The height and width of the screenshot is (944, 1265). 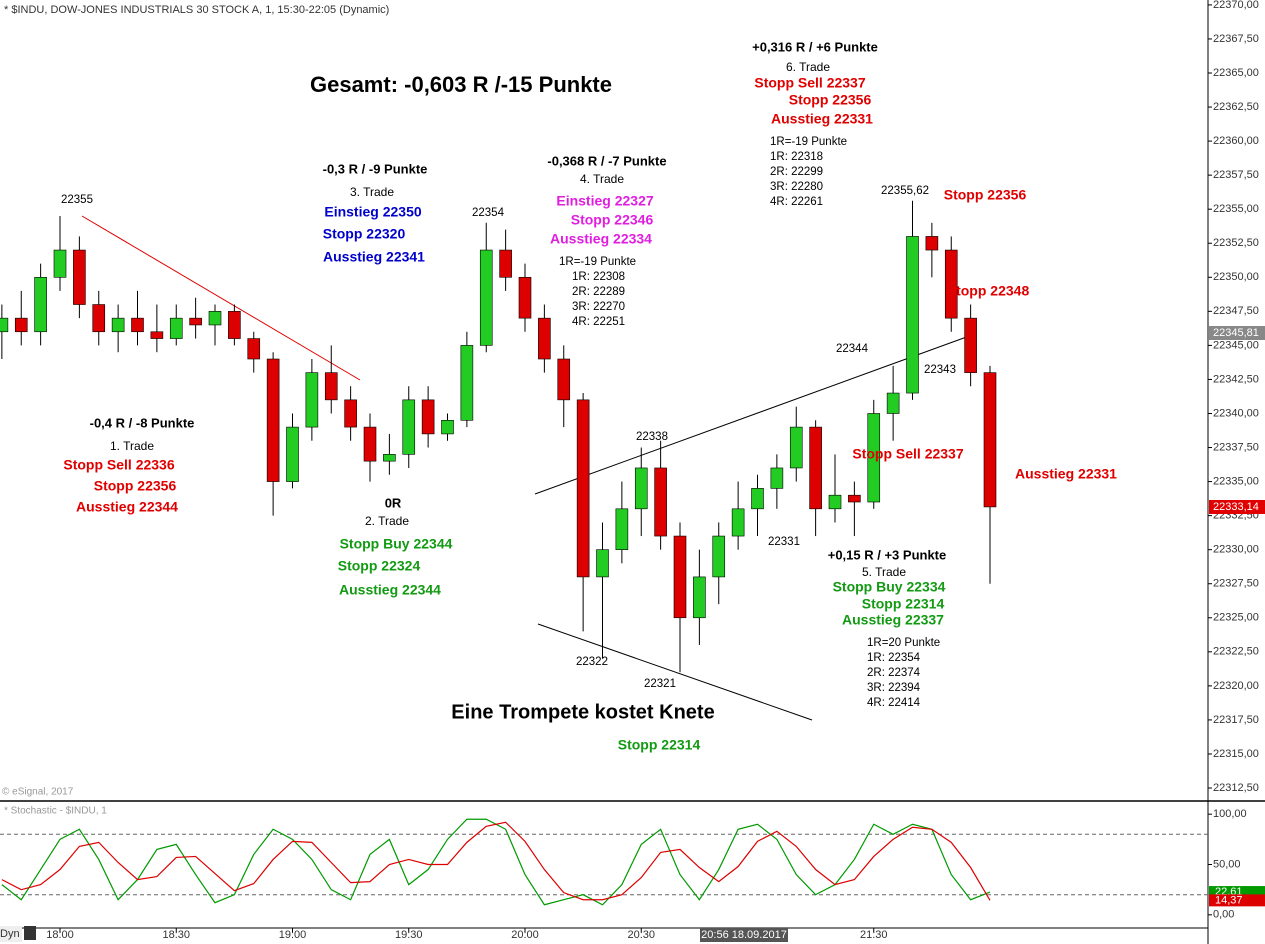 What do you see at coordinates (808, 142) in the screenshot?
I see `annotation: 1R=-19 Punkte` at bounding box center [808, 142].